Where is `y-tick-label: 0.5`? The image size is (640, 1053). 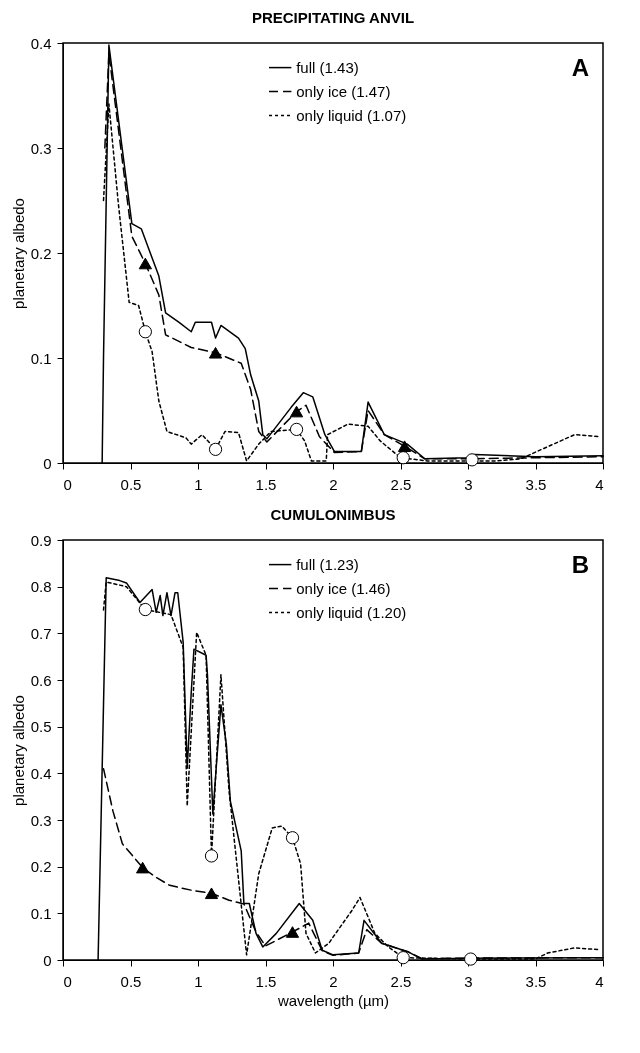
y-tick-label: 0.5 is located at coordinates (41, 727).